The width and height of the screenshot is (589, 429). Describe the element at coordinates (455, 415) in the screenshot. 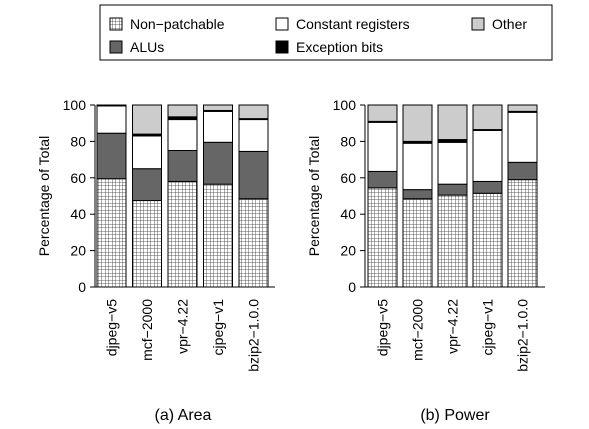

I see `chart-caption: (b) Power` at that location.